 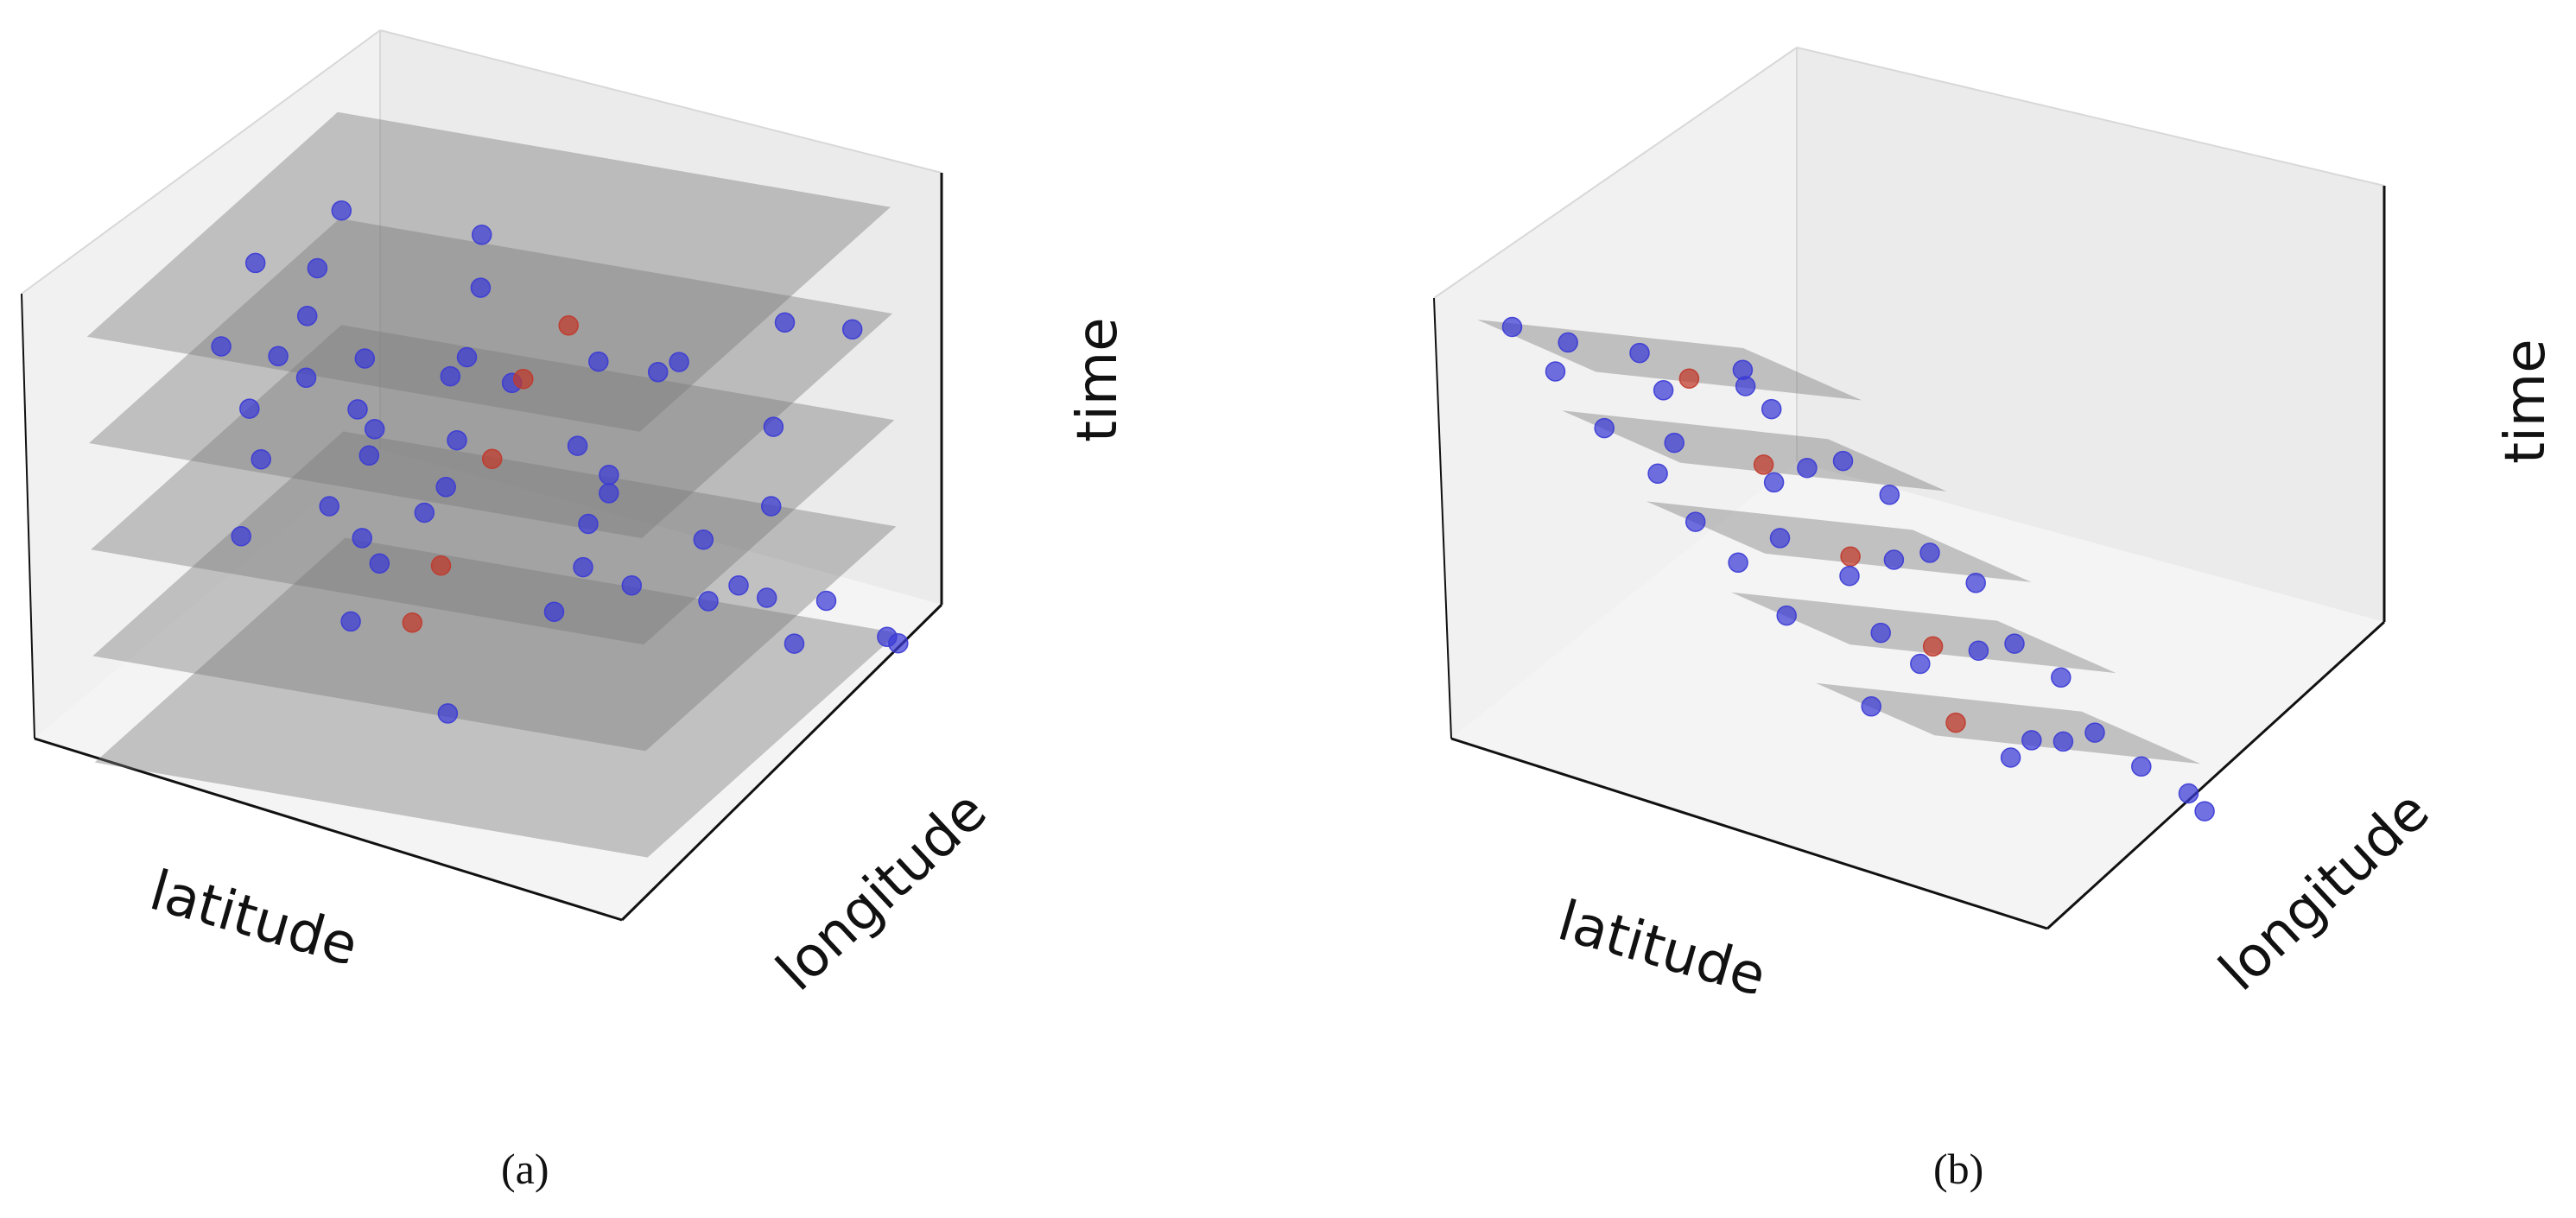 I want to click on panel-b-x-axis-label: latitude, so click(x=1662, y=949).